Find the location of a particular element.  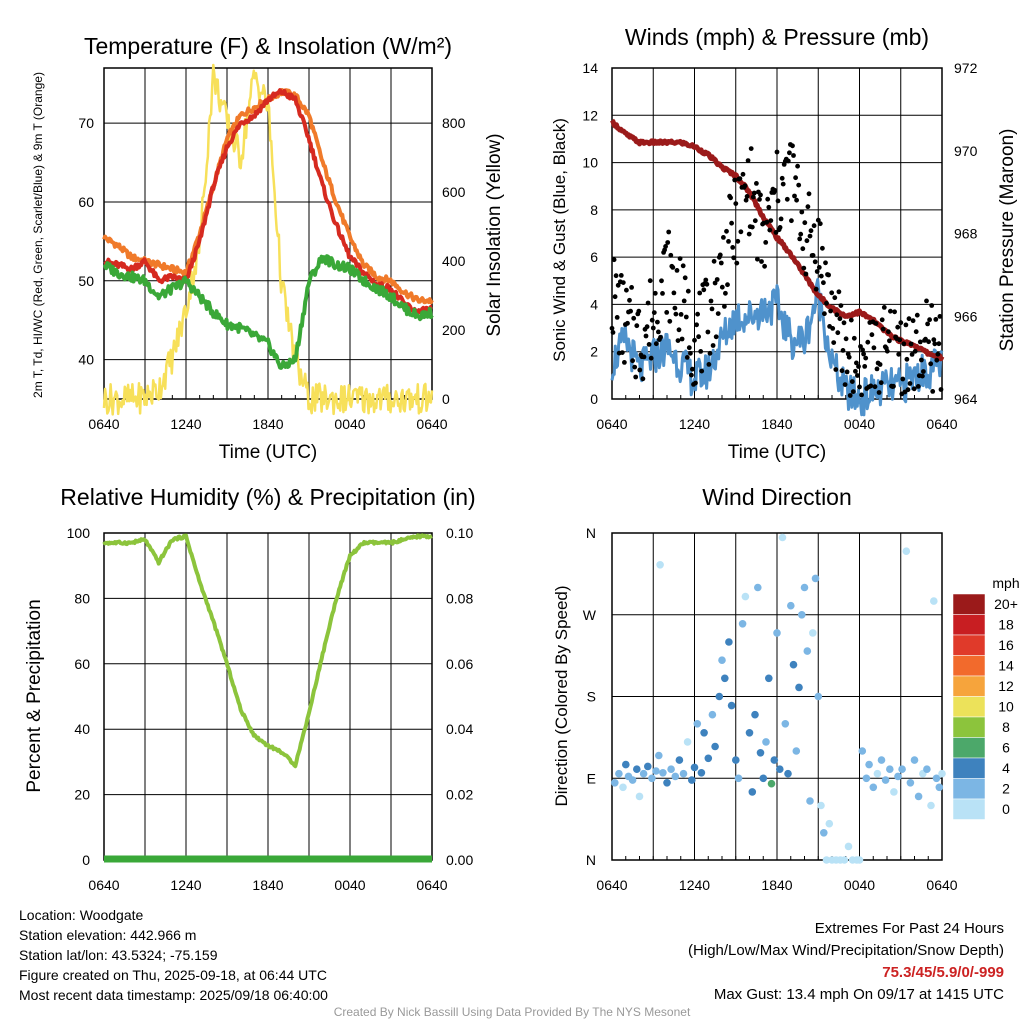

y-tick-label-right: 964 is located at coordinates (966, 399).